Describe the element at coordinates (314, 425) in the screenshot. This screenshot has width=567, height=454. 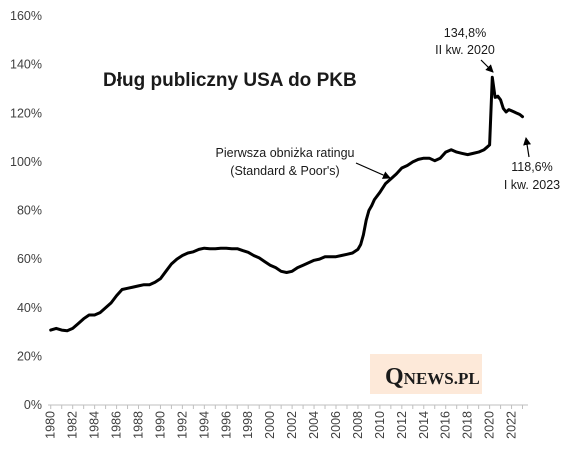
I see `x-tick-label: 2004` at that location.